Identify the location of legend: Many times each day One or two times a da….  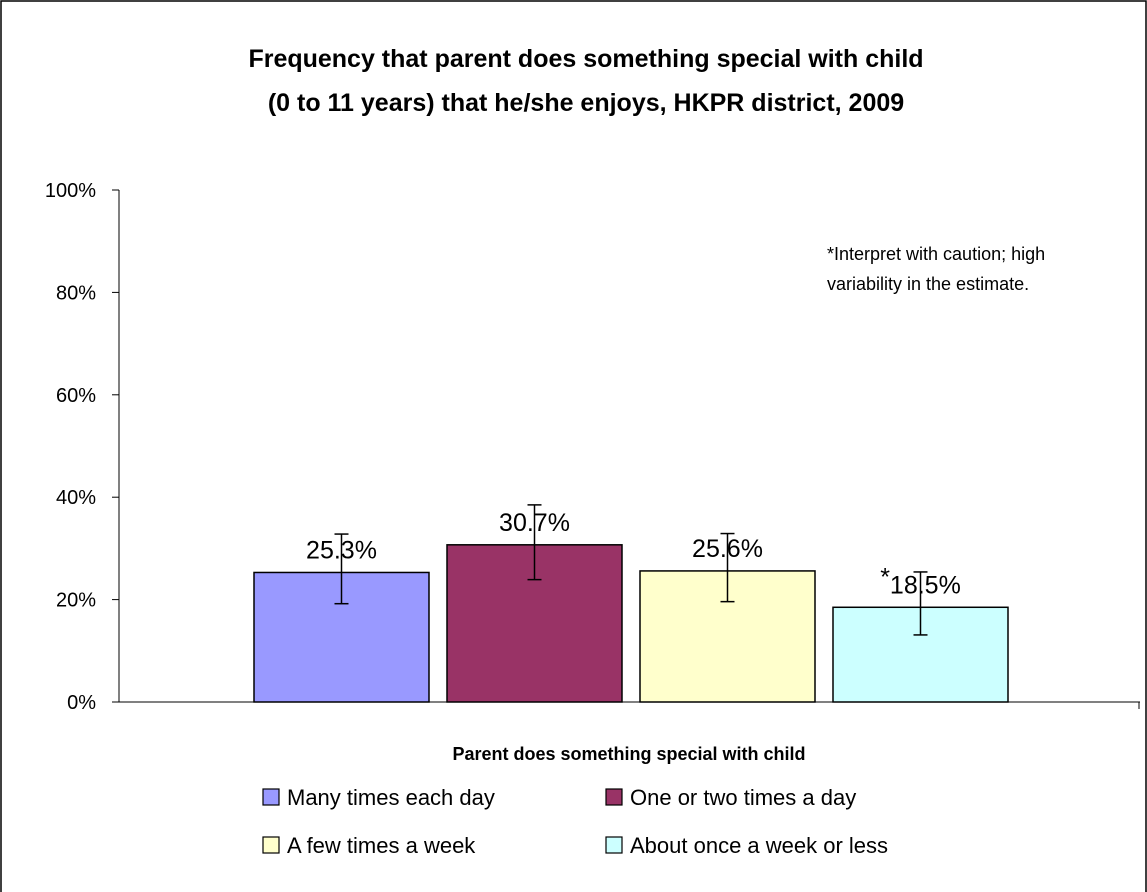
(575, 821).